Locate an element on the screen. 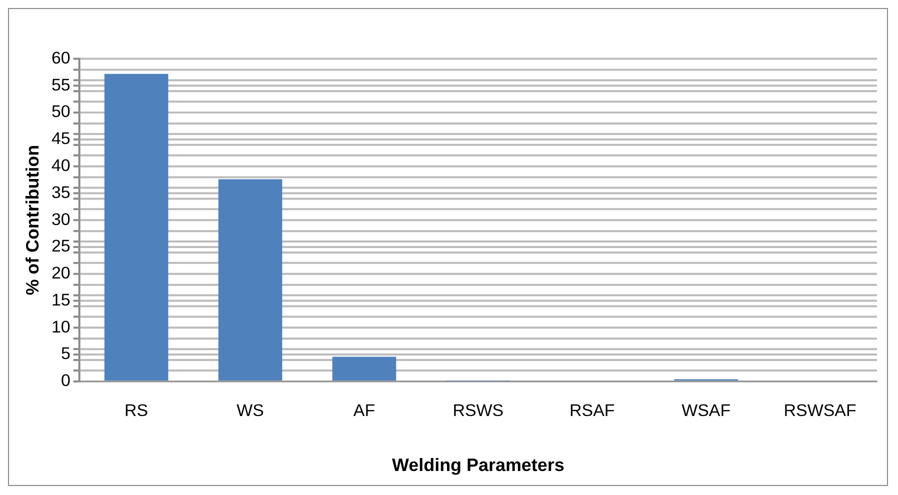 The width and height of the screenshot is (898, 495). y-tick-label: 15 is located at coordinates (61, 300).